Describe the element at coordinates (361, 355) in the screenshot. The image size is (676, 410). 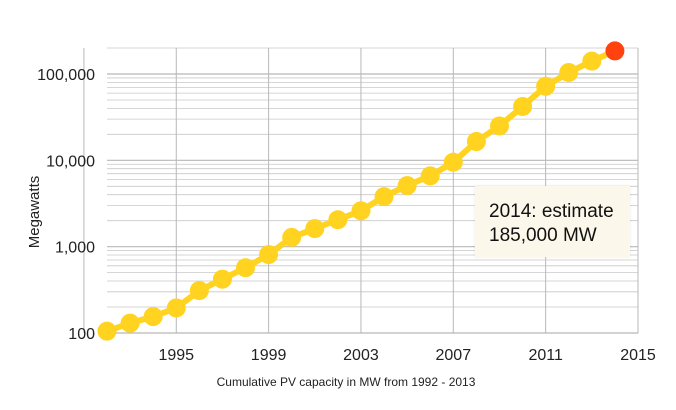
I see `x-tick-label: 2003` at that location.